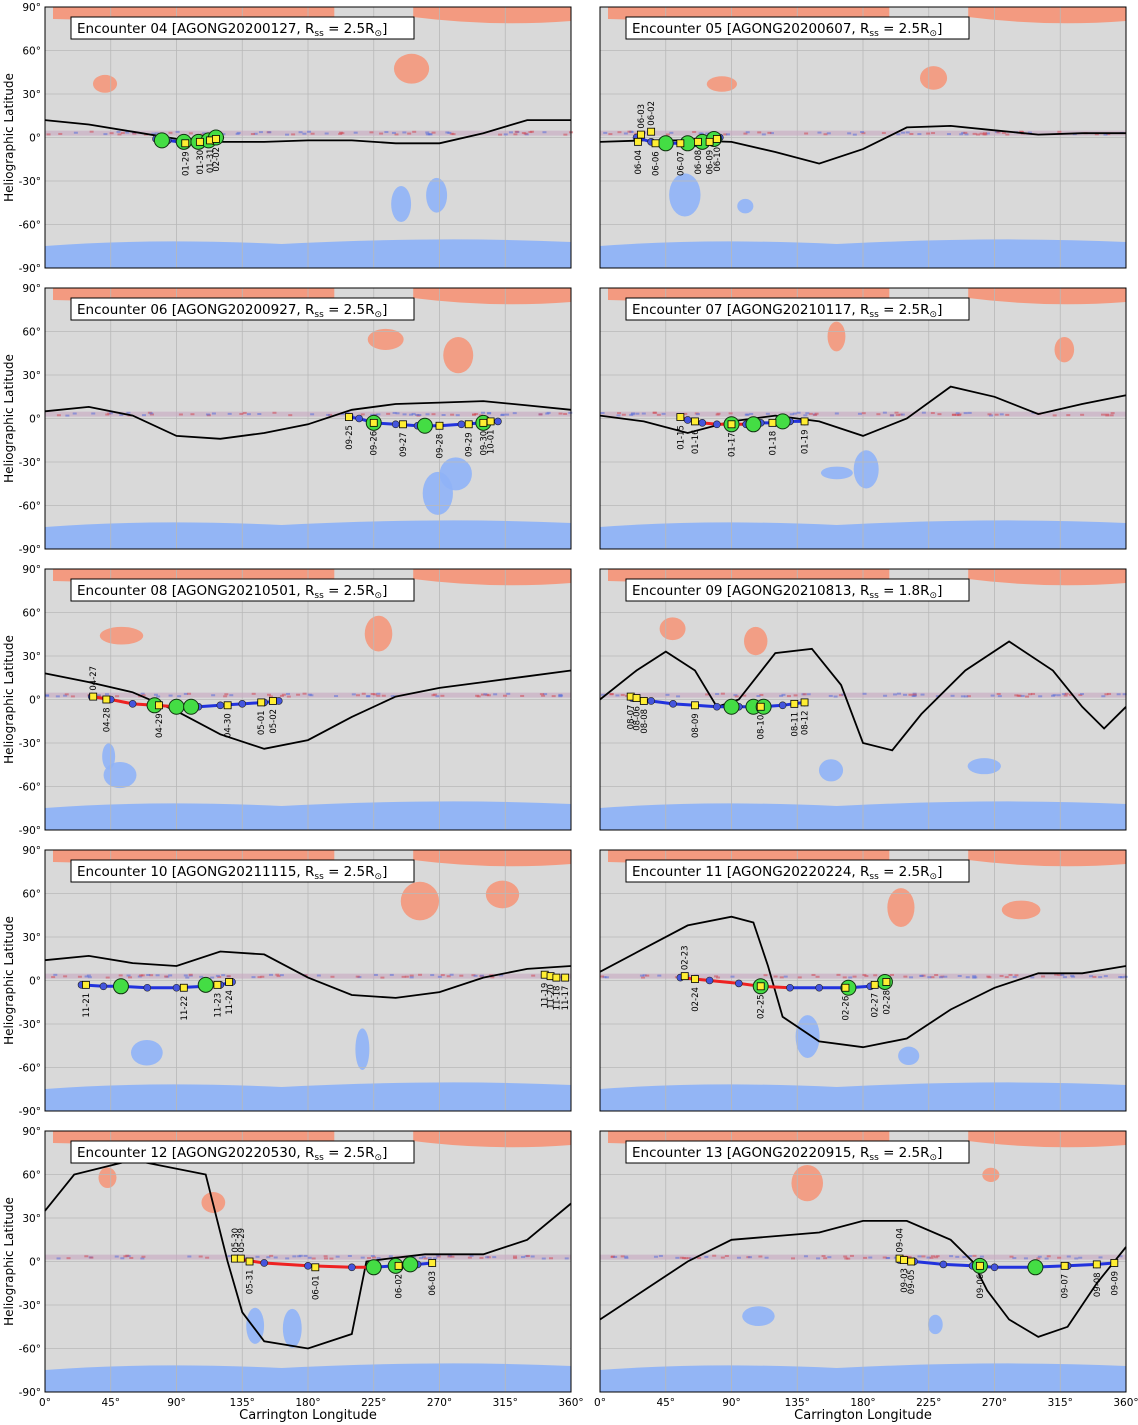 This screenshot has width=1138, height=1425. I want to click on date-label: 02-02, so click(217, 159).